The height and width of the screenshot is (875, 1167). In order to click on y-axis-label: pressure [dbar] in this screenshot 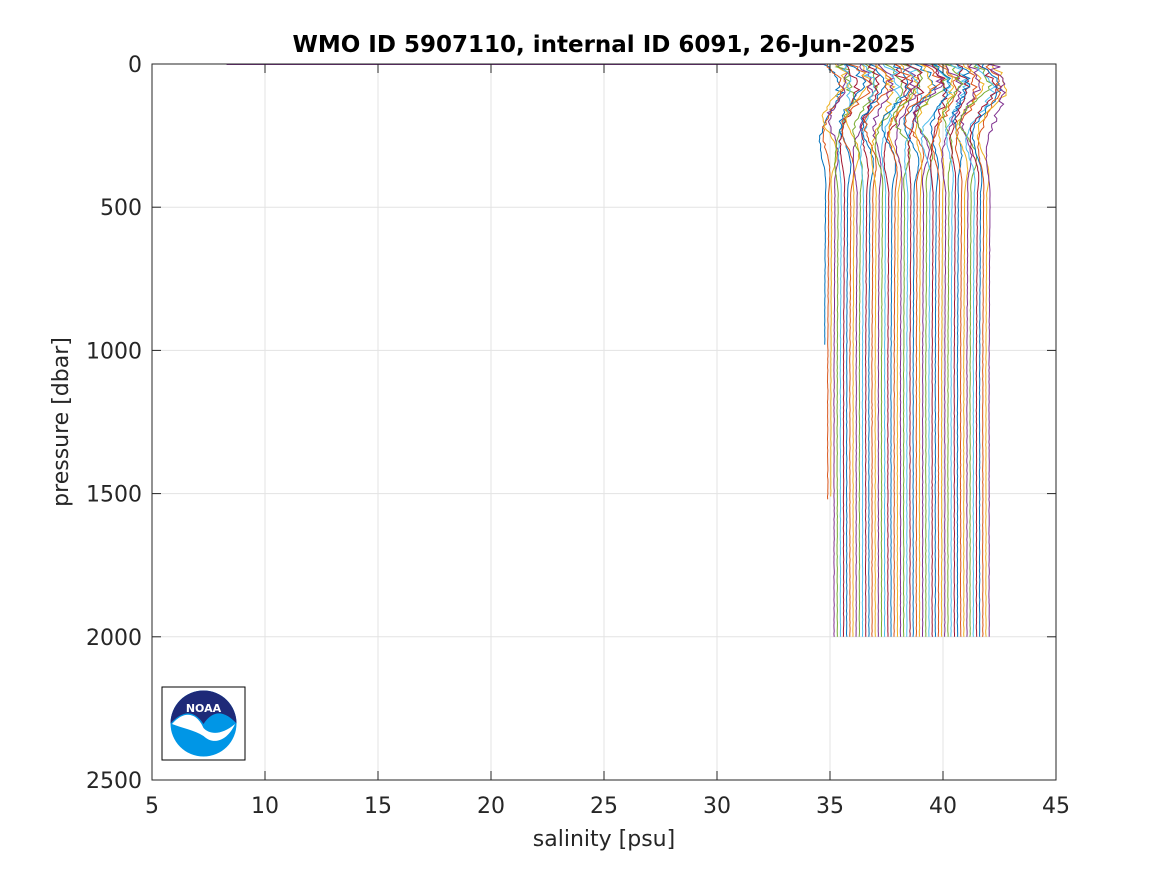, I will do `click(61, 422)`.